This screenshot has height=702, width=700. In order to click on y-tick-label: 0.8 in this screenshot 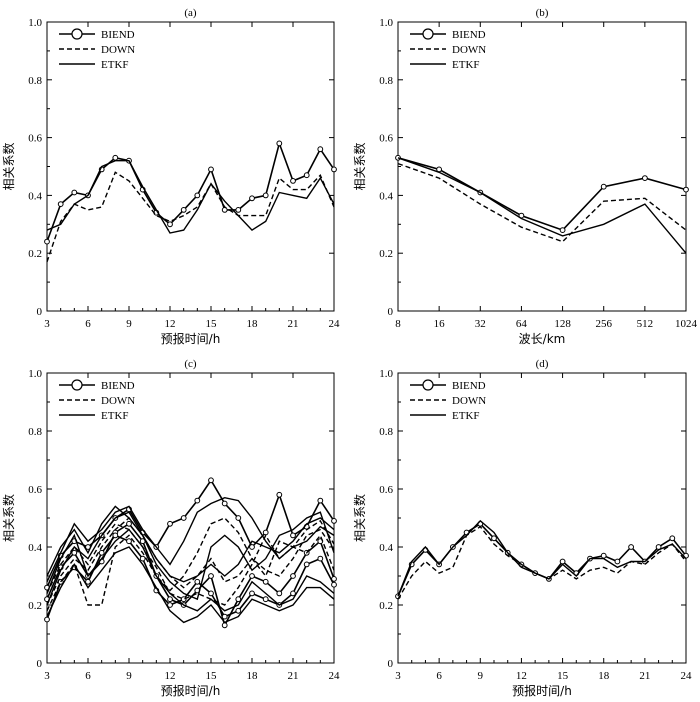, I will do `click(386, 432)`.